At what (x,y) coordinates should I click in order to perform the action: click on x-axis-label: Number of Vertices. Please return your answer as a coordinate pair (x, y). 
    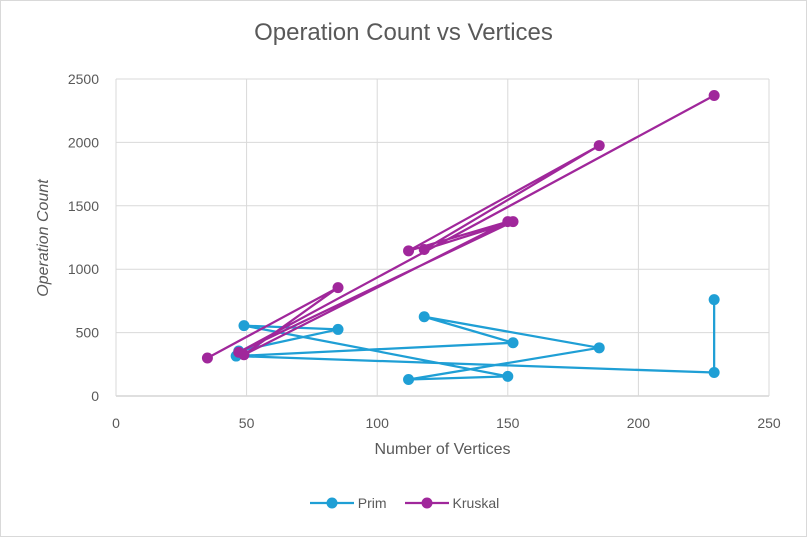
    Looking at the image, I should click on (442, 449).